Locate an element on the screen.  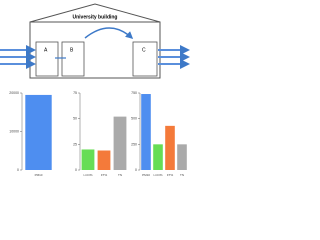
room-label: A is located at coordinates (46, 50).